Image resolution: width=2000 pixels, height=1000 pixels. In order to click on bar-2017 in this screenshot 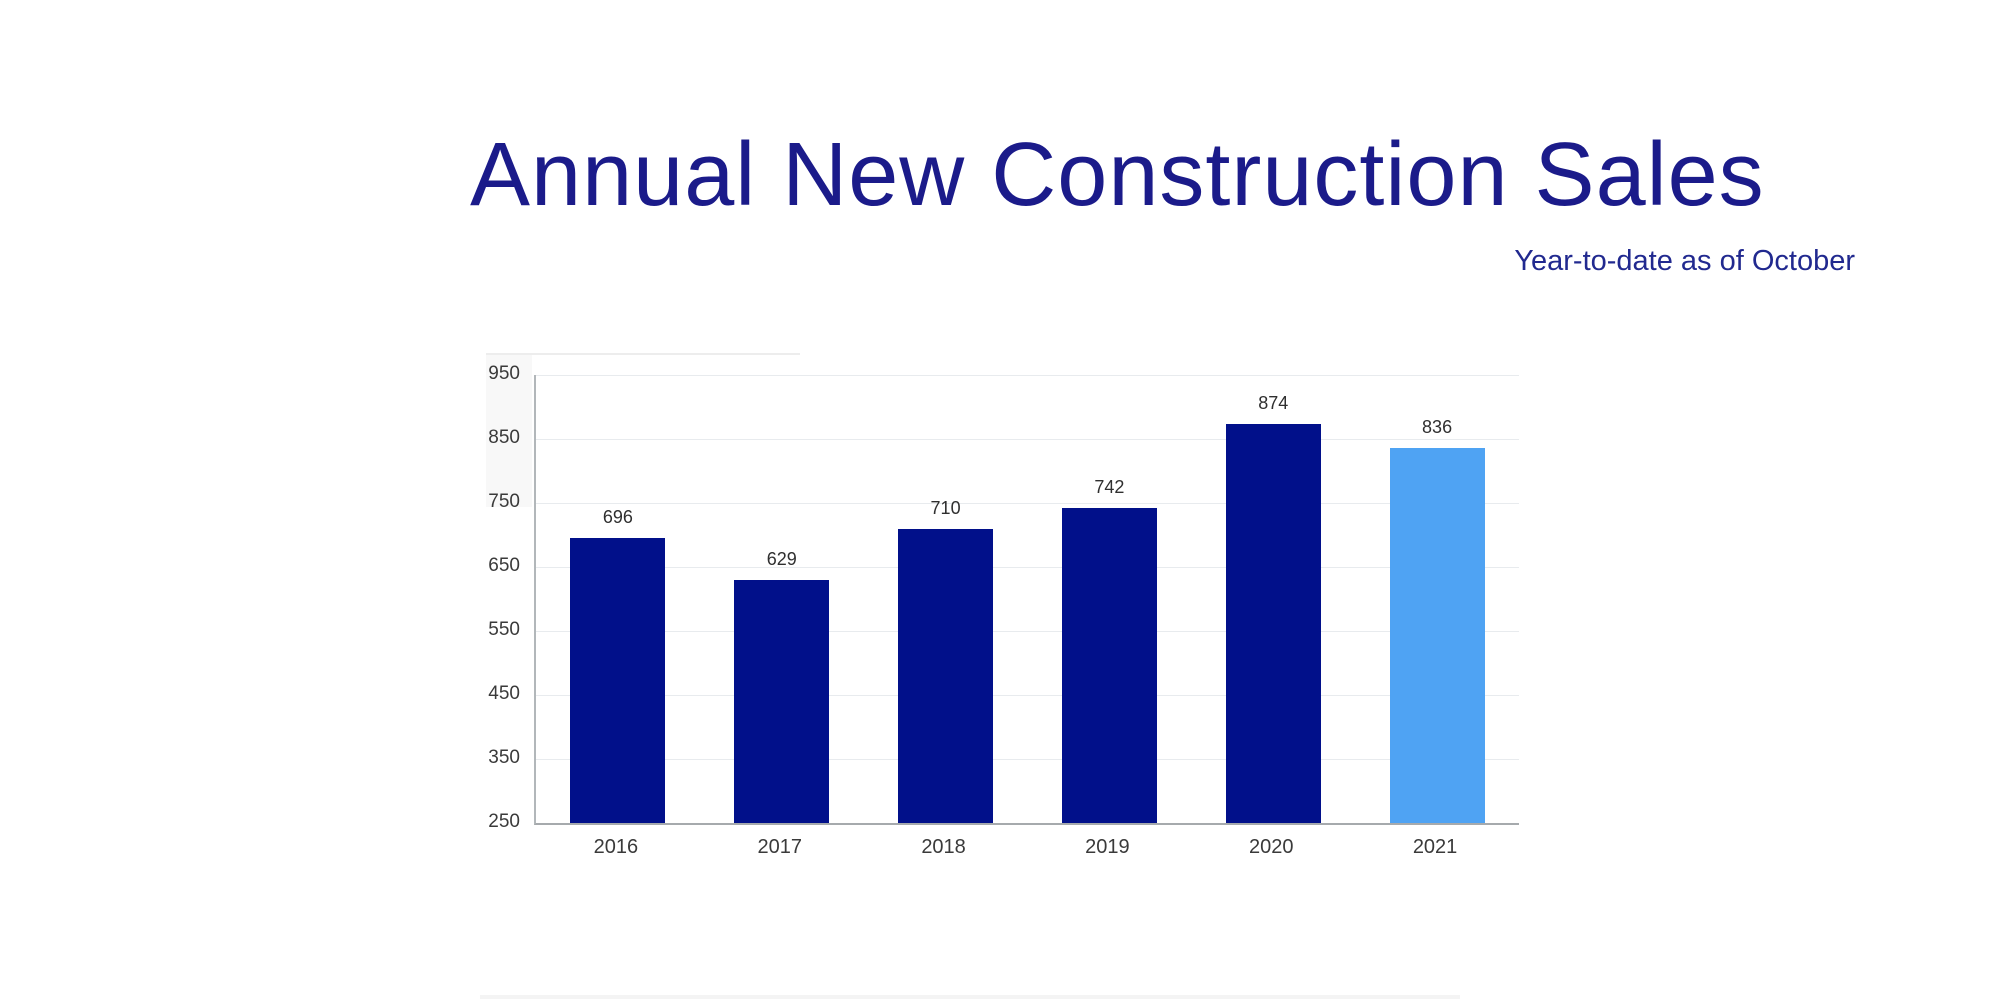, I will do `click(782, 701)`.